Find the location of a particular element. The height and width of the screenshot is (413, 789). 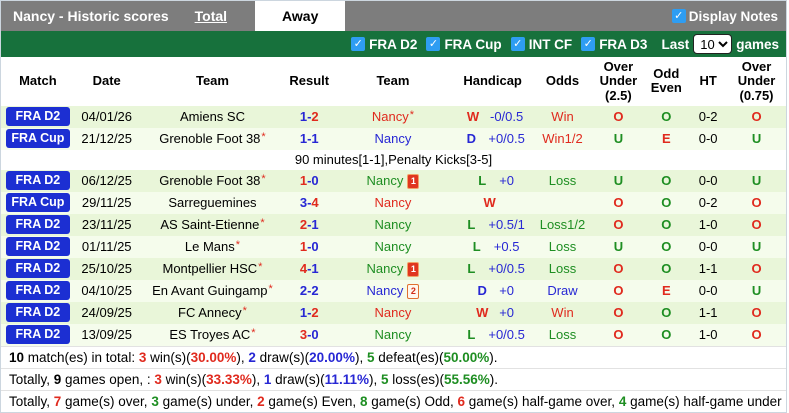

date-cell: 06/12/25 is located at coordinates (107, 181).